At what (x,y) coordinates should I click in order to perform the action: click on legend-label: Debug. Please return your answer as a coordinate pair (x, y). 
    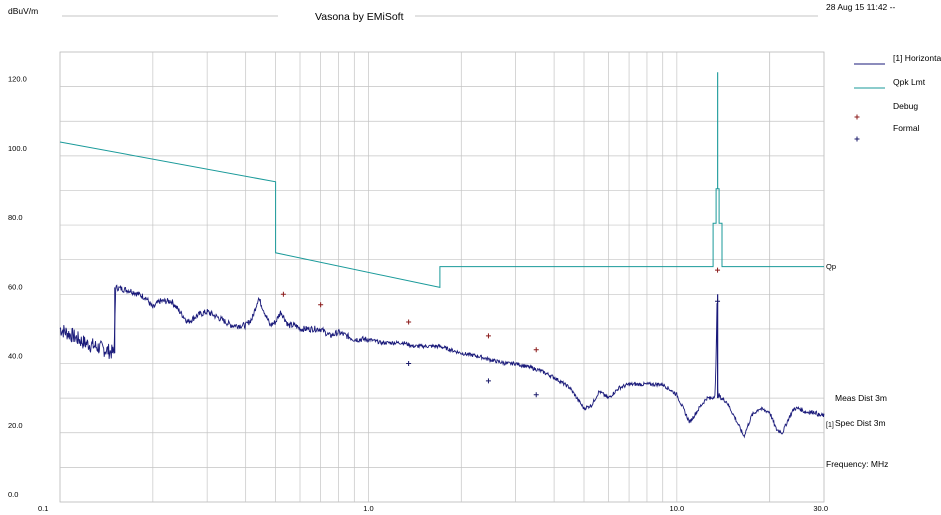
    Looking at the image, I should click on (905, 106).